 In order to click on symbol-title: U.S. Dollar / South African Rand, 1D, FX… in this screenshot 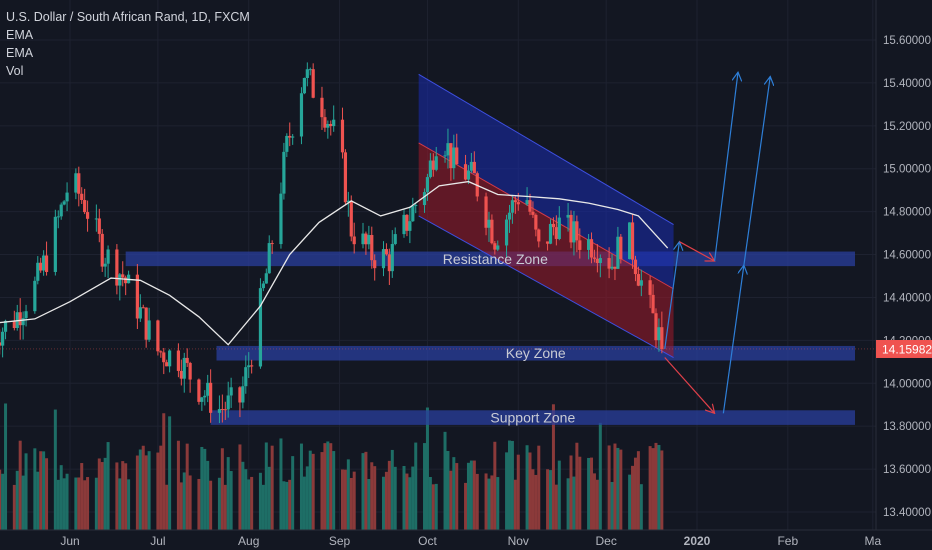, I will do `click(128, 17)`.